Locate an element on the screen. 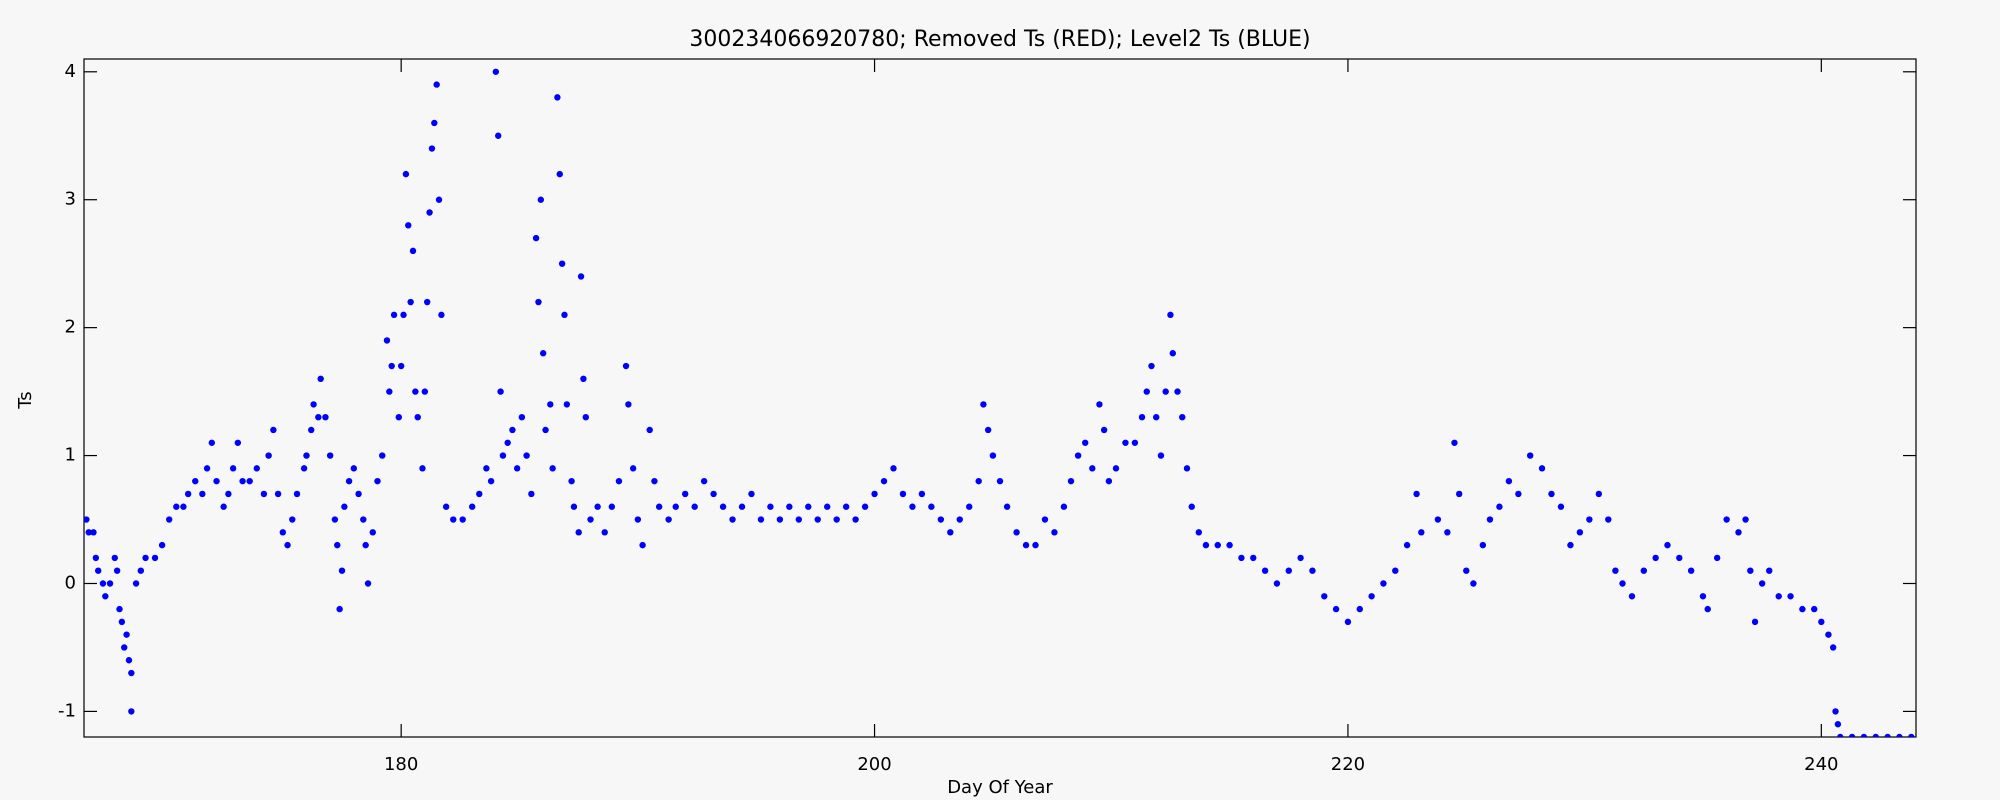 The width and height of the screenshot is (2000, 800). y-tick-label: 4 is located at coordinates (70, 71).